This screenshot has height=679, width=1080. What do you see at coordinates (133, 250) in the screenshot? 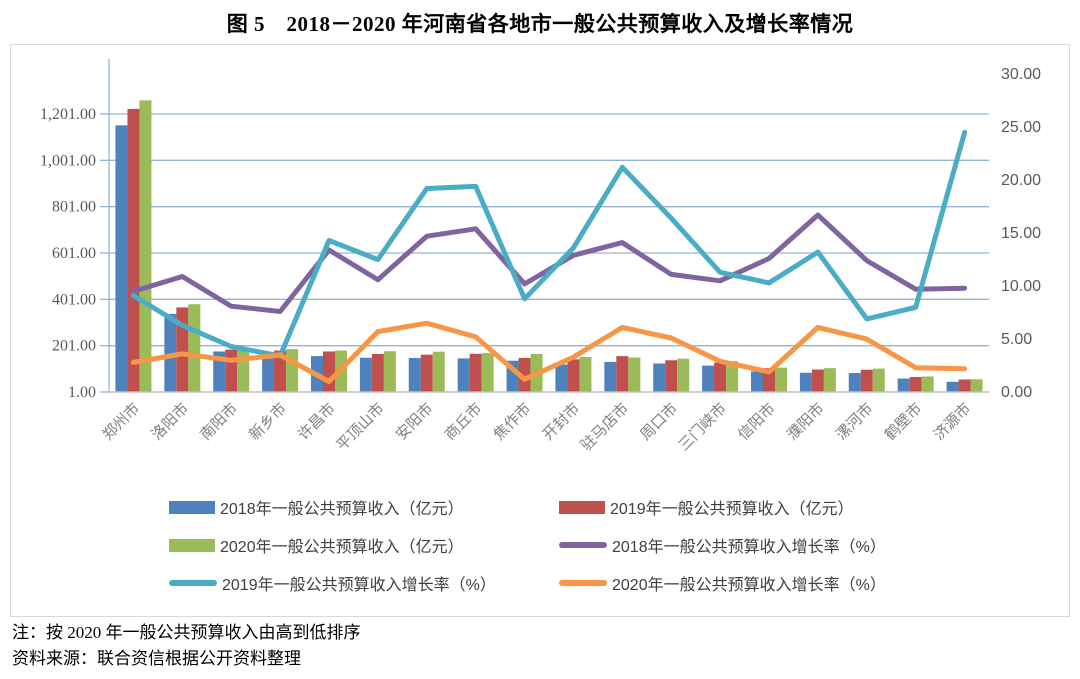
I see `bar-2019-郑州市` at bounding box center [133, 250].